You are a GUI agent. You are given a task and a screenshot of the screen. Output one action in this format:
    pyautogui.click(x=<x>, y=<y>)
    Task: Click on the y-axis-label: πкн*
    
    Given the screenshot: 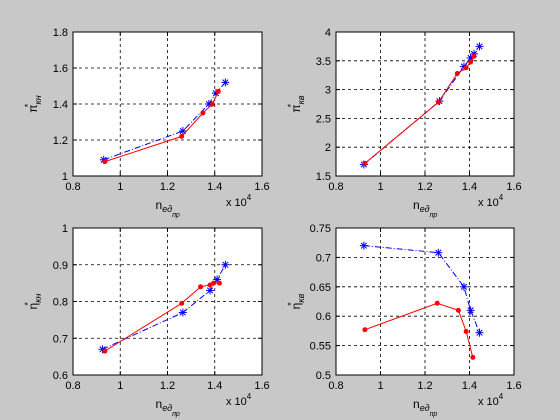 What is the action you would take?
    pyautogui.click(x=33, y=104)
    